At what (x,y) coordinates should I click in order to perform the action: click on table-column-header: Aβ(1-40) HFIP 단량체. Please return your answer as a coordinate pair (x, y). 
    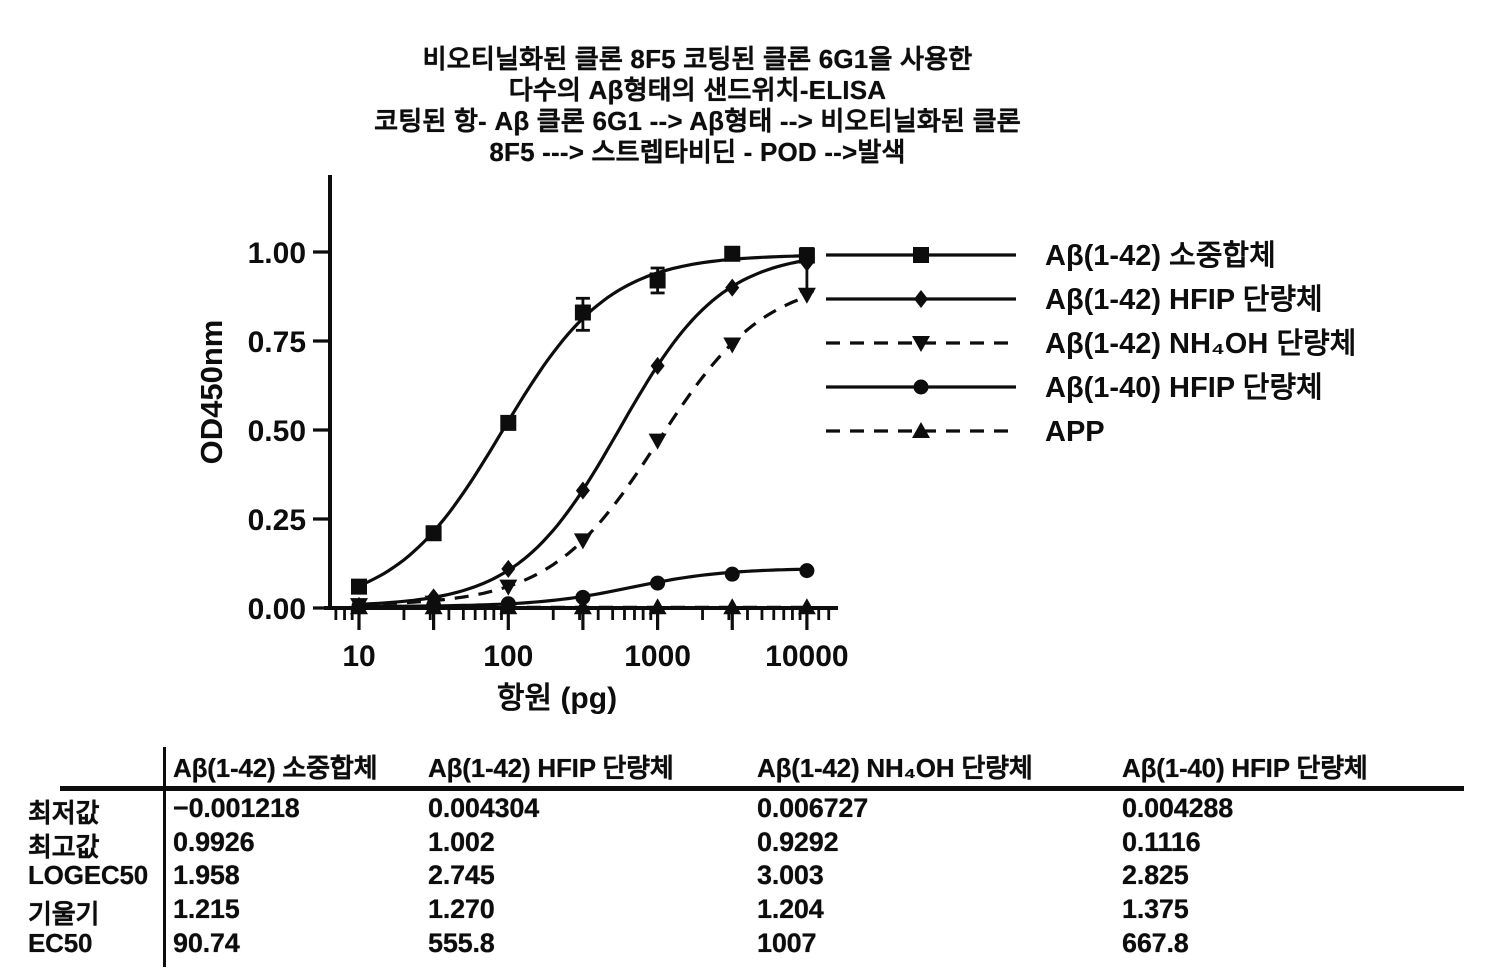
    Looking at the image, I should click on (1245, 768).